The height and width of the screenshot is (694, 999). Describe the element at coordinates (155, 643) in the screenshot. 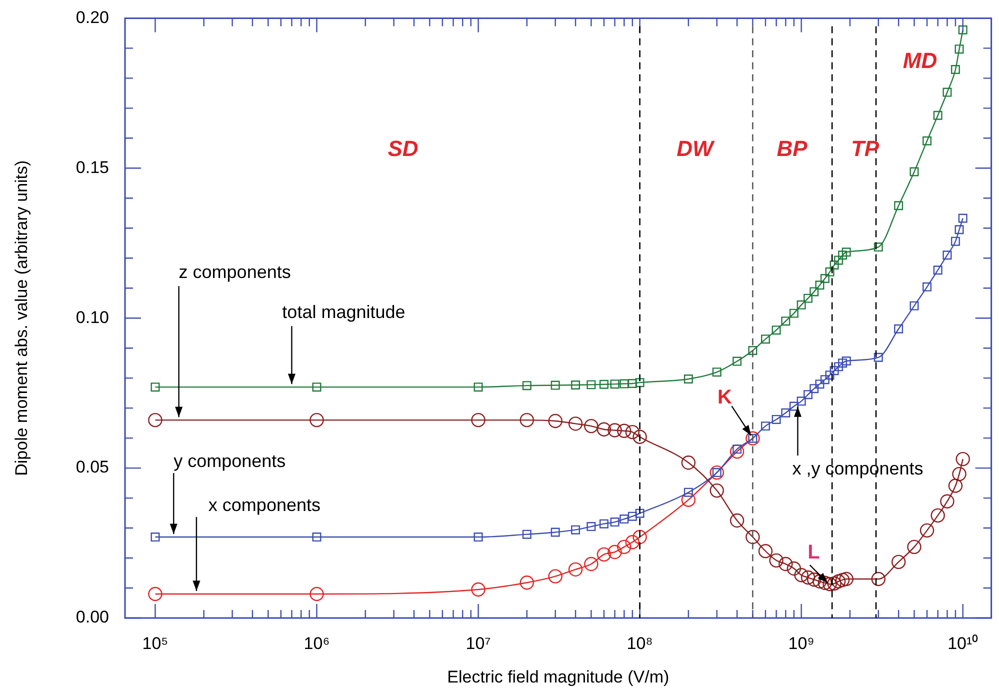

I see `x-tick-label: 10⁵` at that location.